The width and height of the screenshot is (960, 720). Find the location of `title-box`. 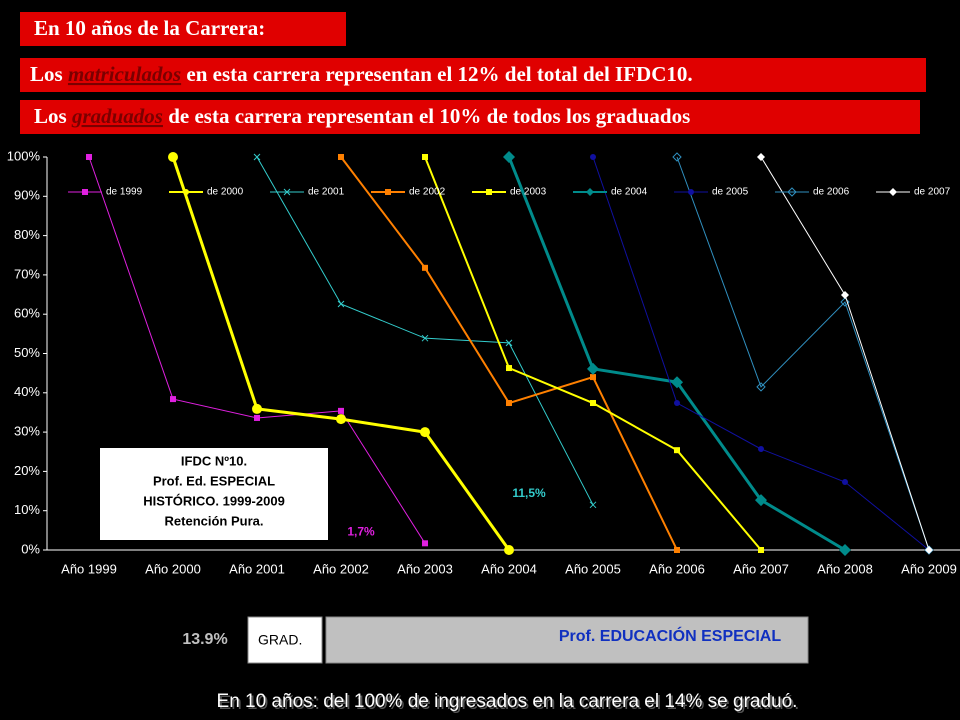

title-box is located at coordinates (183, 29).